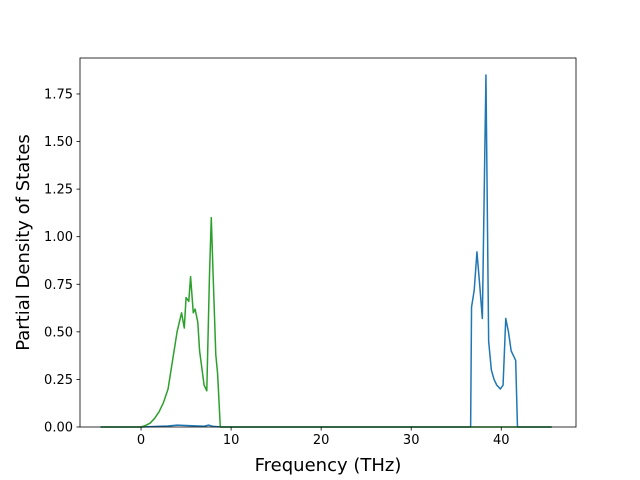  Describe the element at coordinates (58, 380) in the screenshot. I see `y-tick-label: 0.25` at that location.